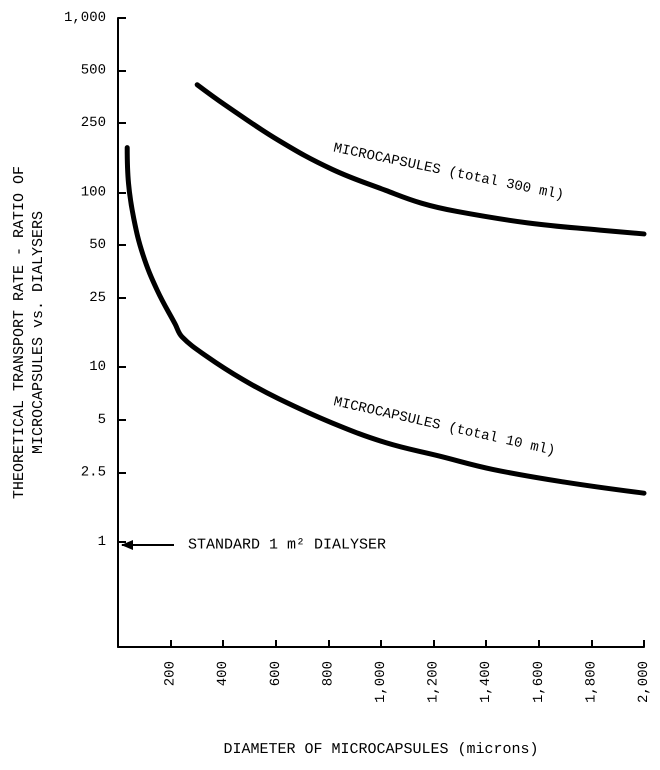 This screenshot has width=660, height=770. Describe the element at coordinates (102, 420) in the screenshot. I see `y-tick-label: 5` at that location.